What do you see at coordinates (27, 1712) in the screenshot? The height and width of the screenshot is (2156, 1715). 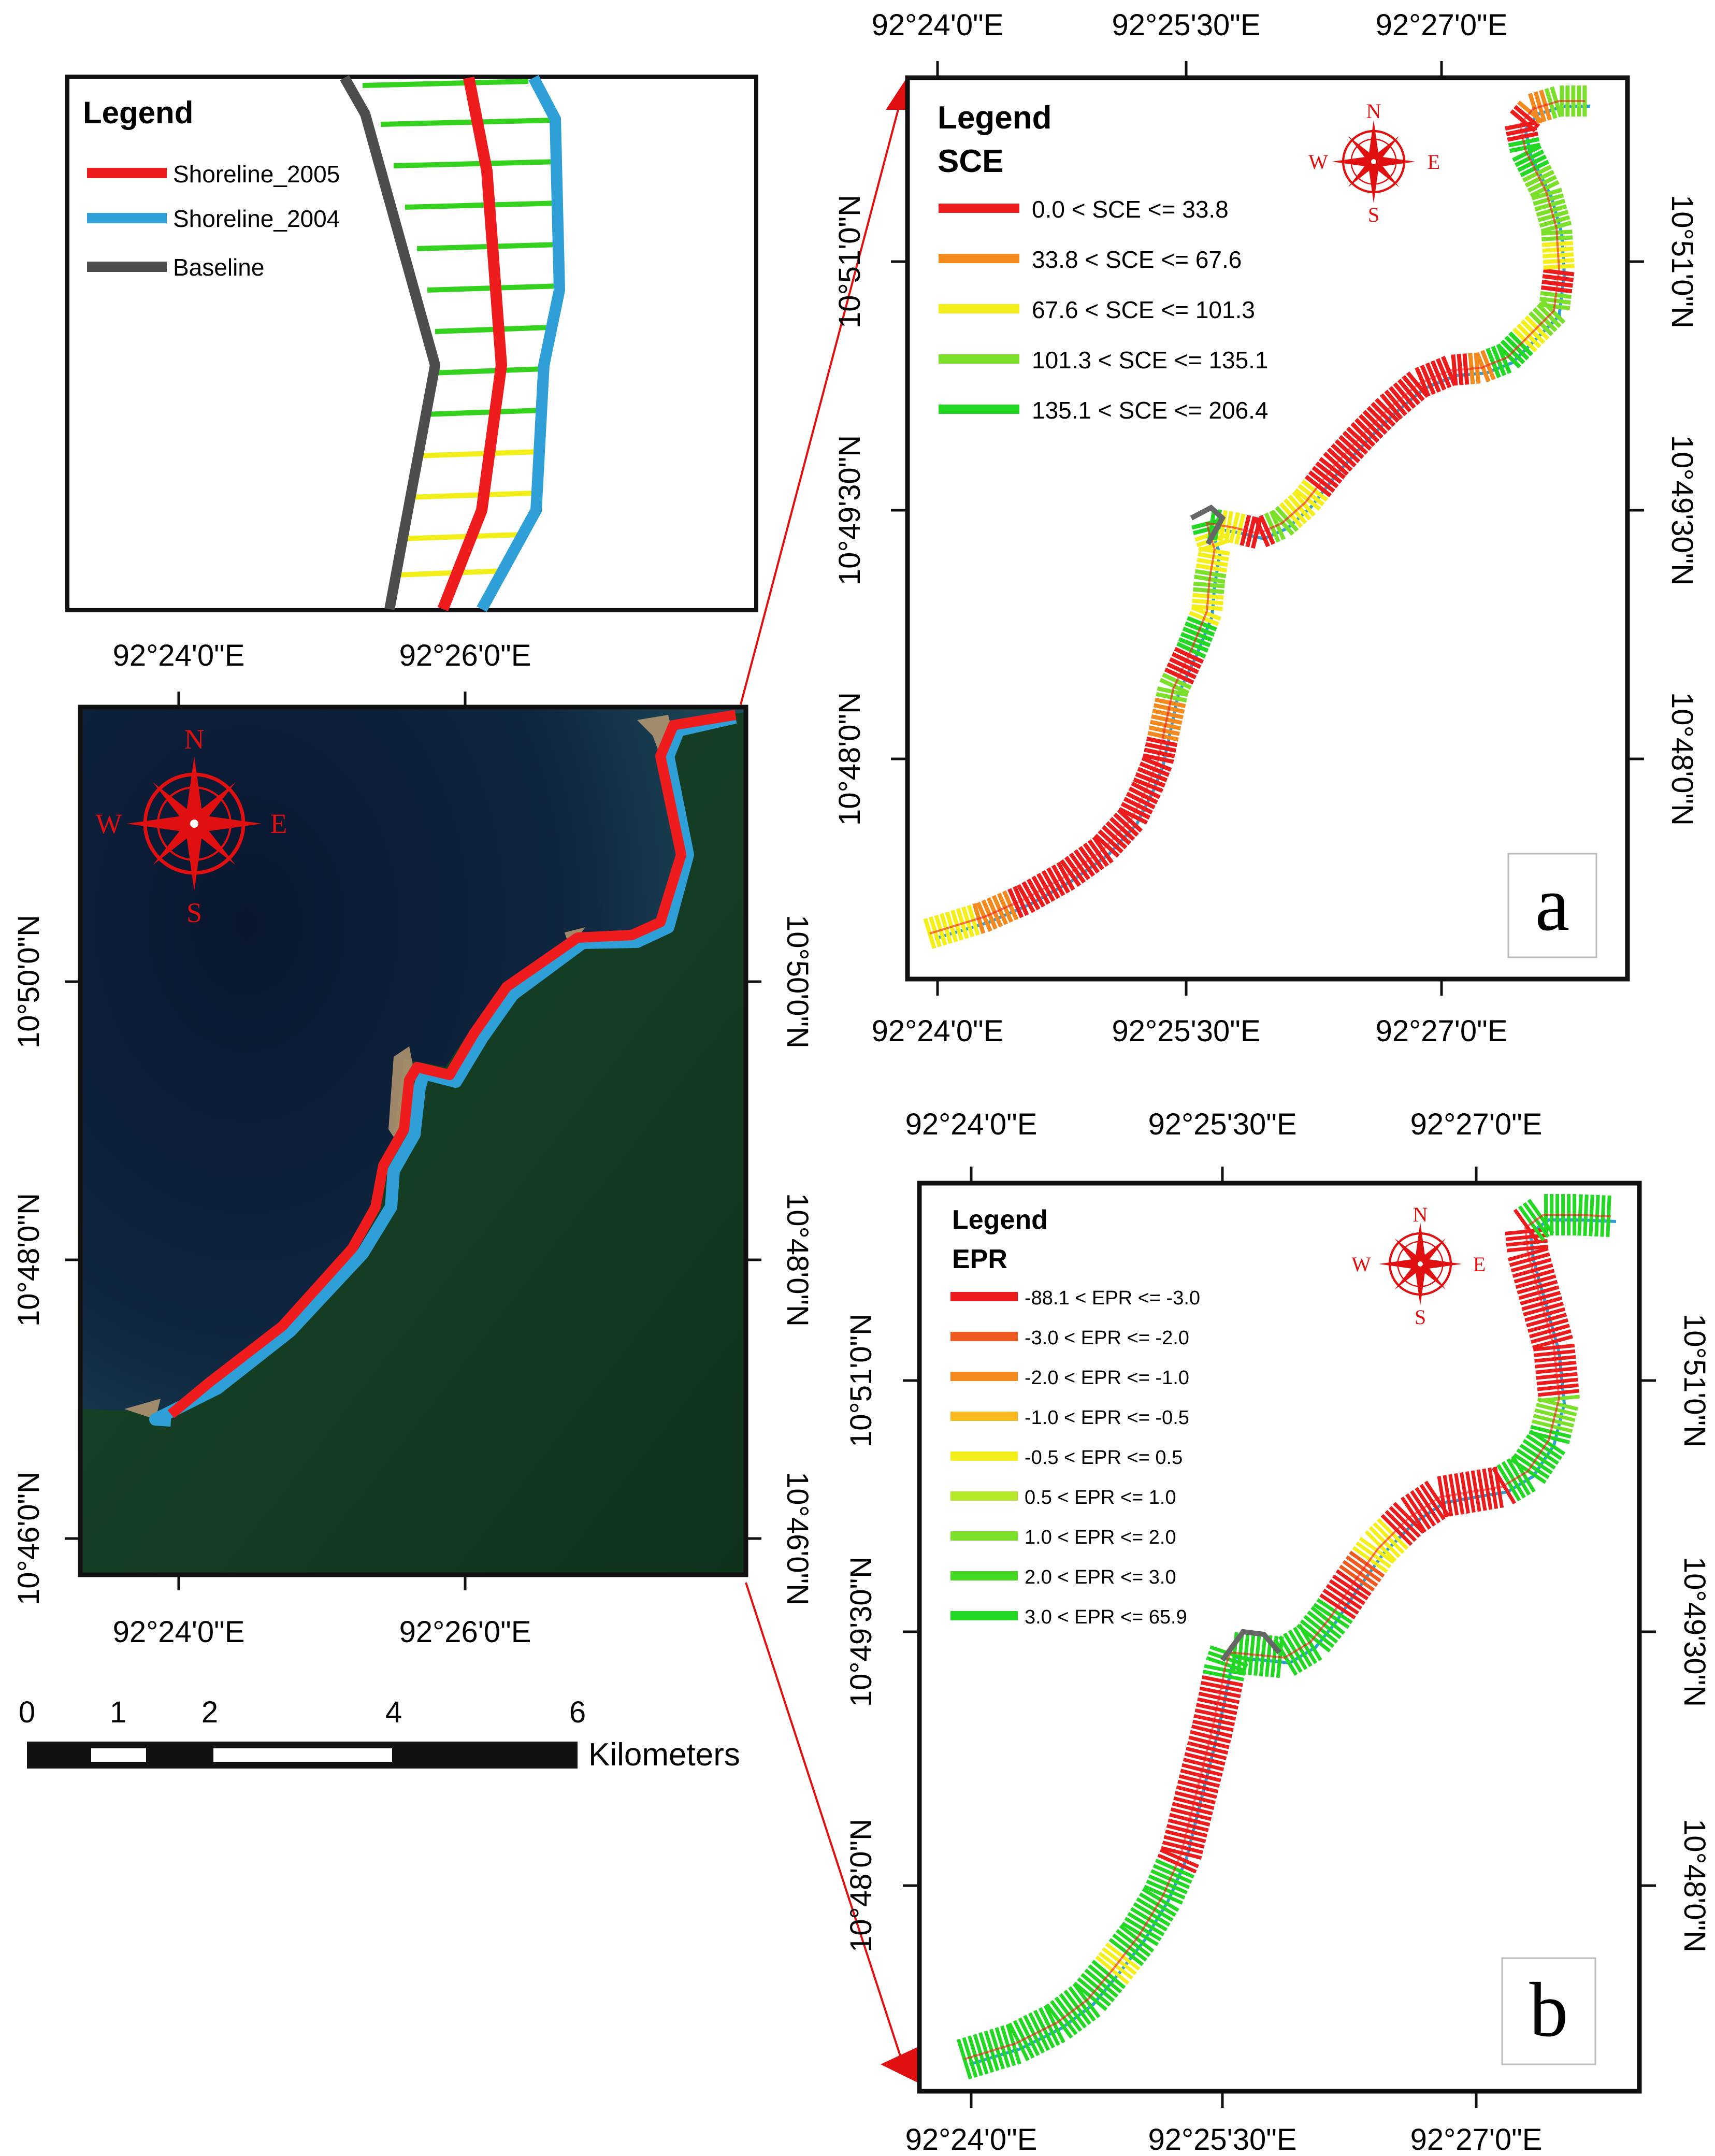 I see `scale-label-0: 0` at bounding box center [27, 1712].